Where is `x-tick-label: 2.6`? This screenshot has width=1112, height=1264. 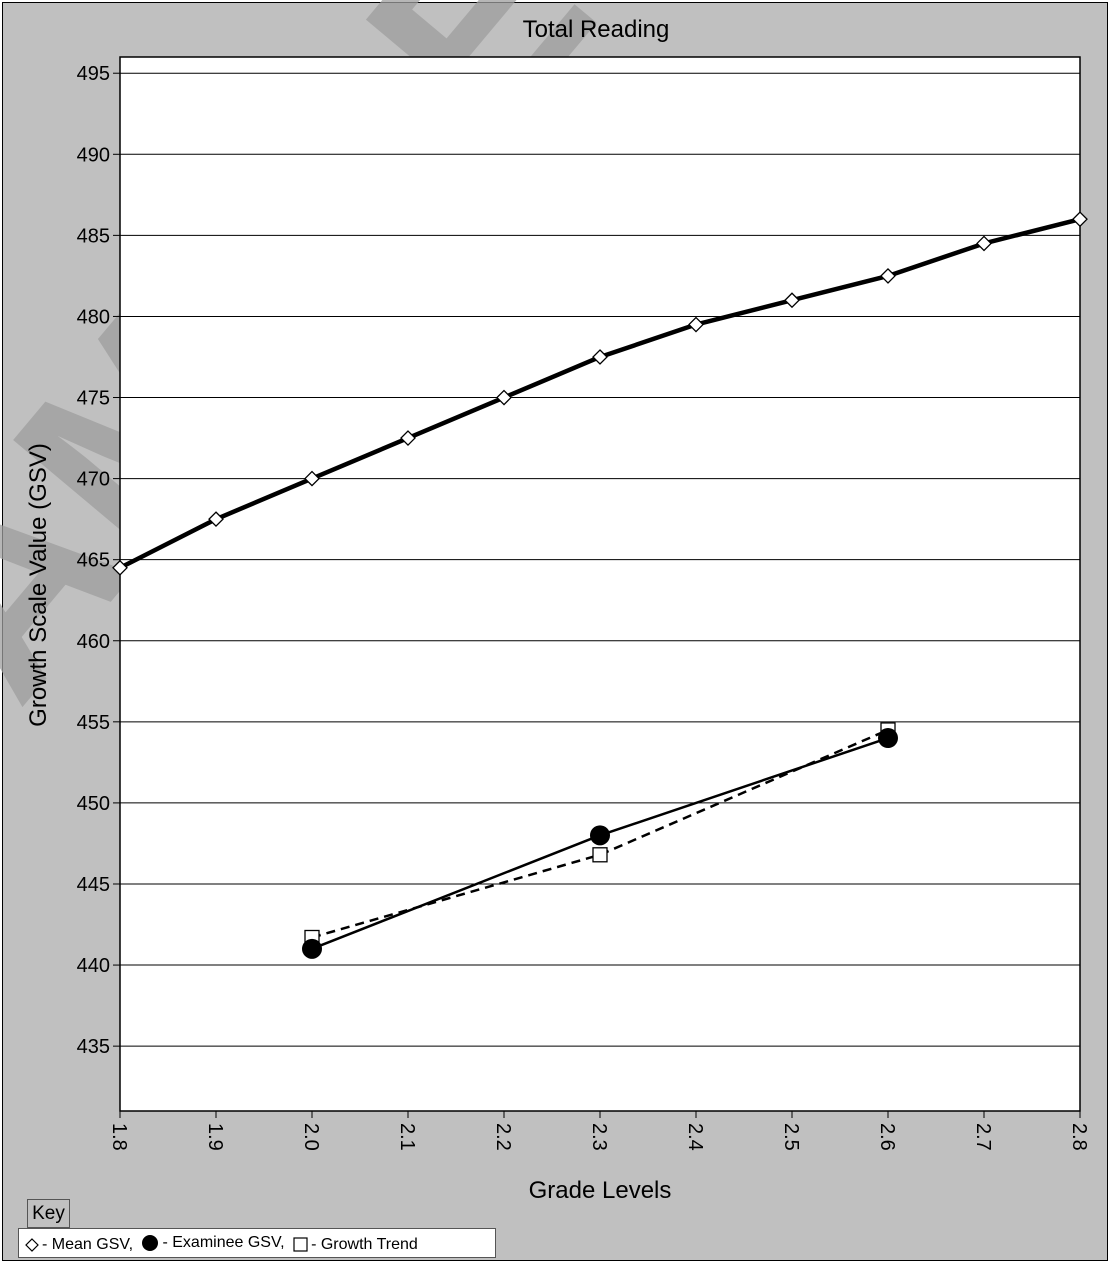
x-tick-label: 2.6 is located at coordinates (887, 1137).